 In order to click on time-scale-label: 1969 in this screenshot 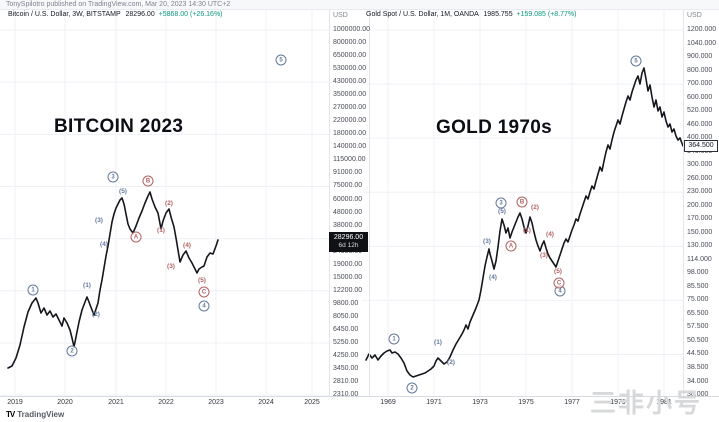, I will do `click(388, 402)`.